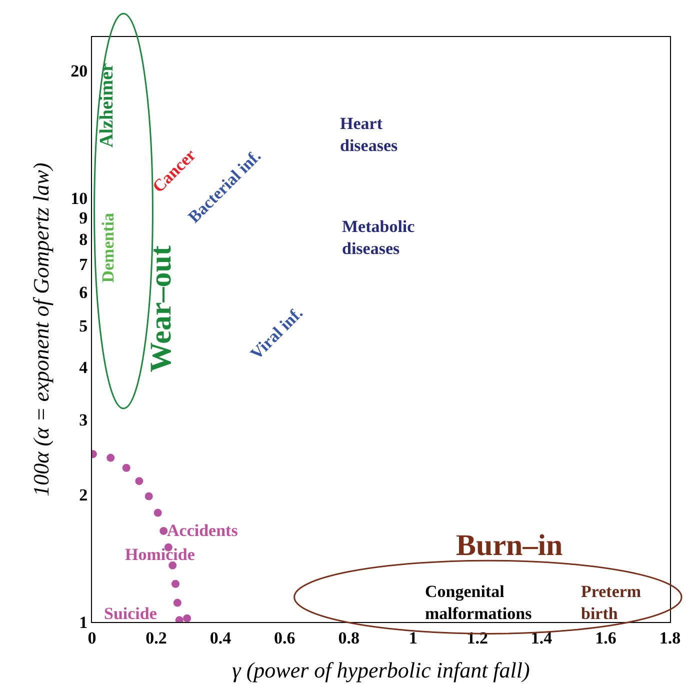 The height and width of the screenshot is (690, 693). Describe the element at coordinates (605, 638) in the screenshot. I see `x-tick-label: 1.6` at that location.